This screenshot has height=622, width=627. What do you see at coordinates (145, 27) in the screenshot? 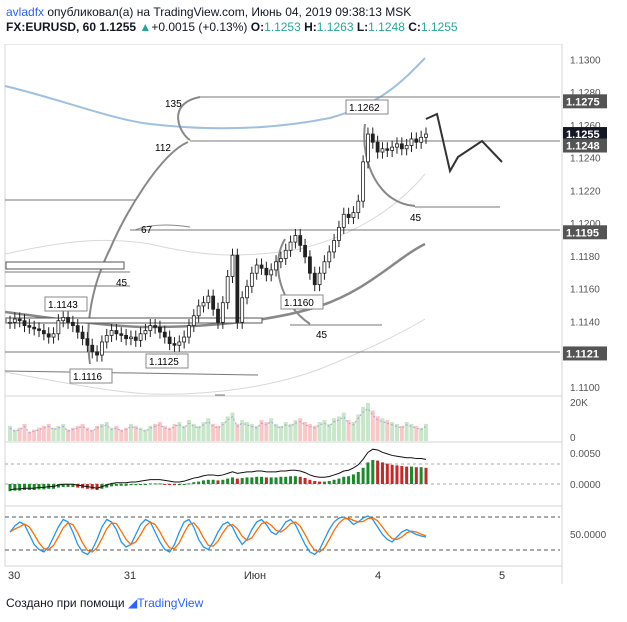
I see `up-arrow-icon: ▲` at bounding box center [145, 27].